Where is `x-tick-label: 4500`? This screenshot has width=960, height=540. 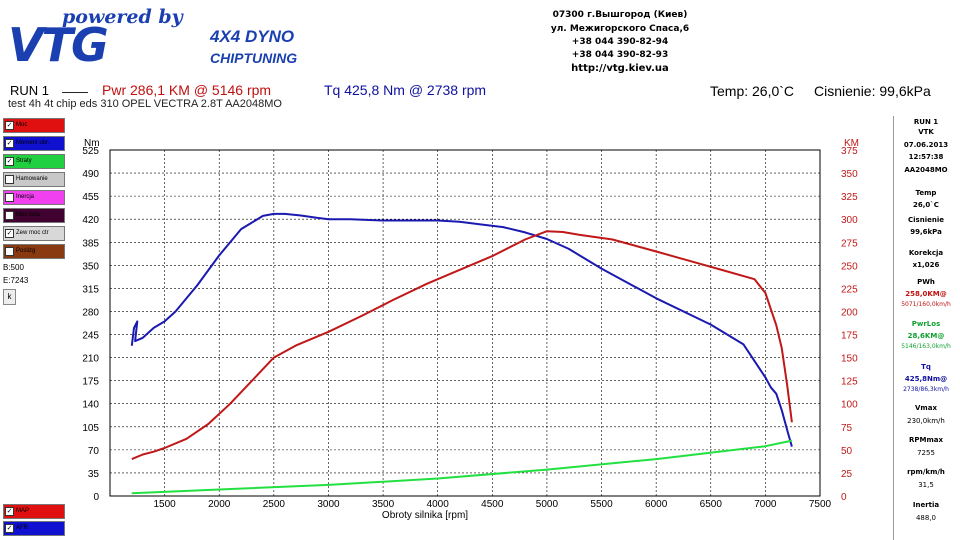 x-tick-label: 4500 is located at coordinates (492, 504).